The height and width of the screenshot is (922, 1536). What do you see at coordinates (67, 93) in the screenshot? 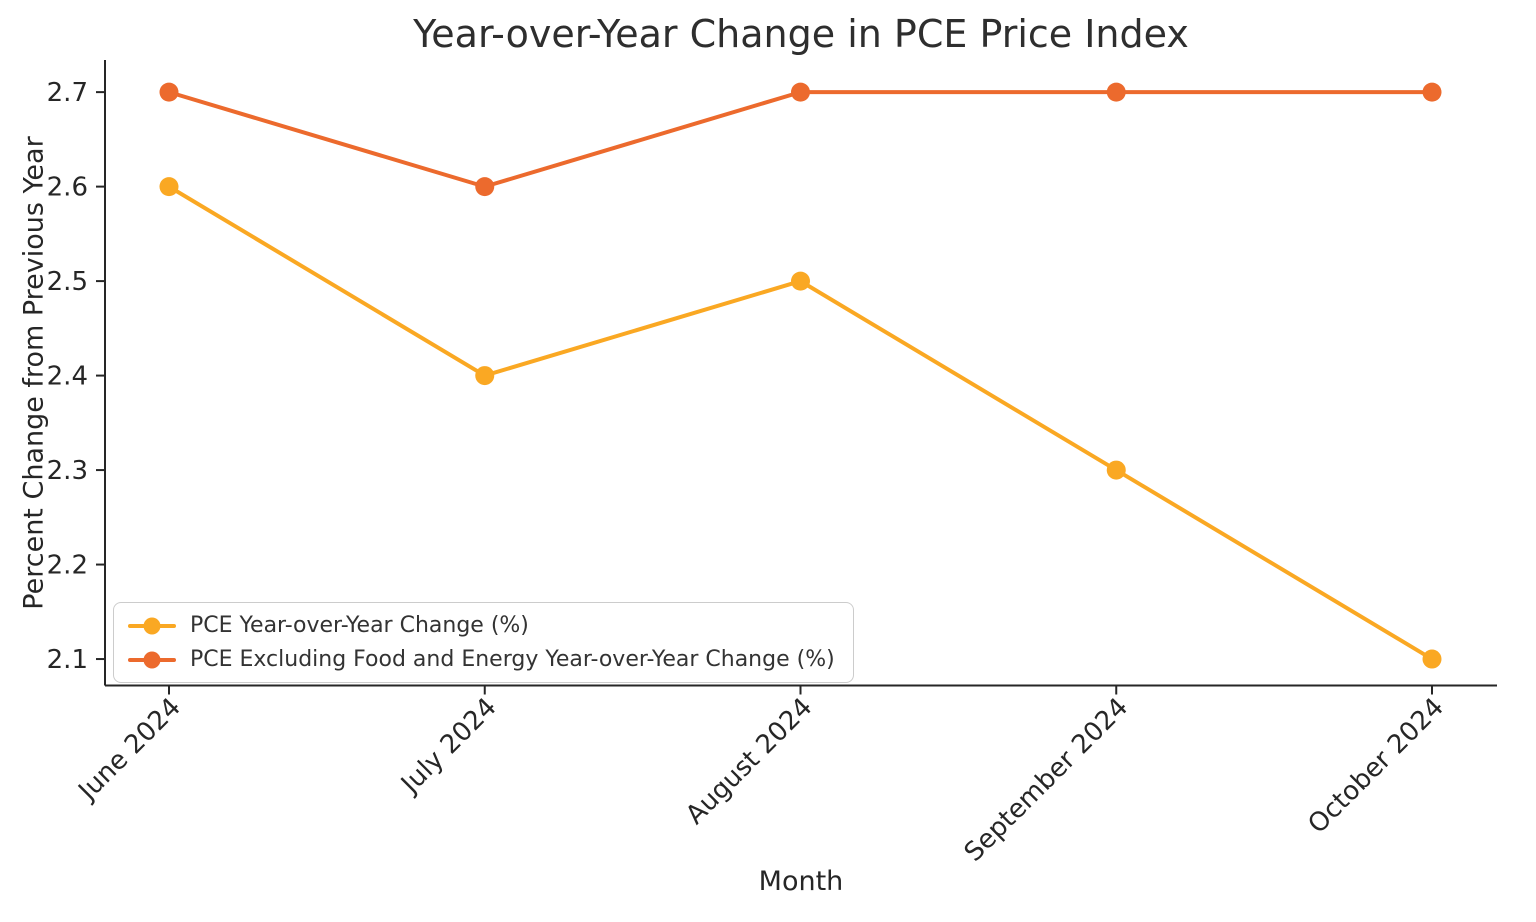
I see `y-tick-label: 2.7` at bounding box center [67, 93].